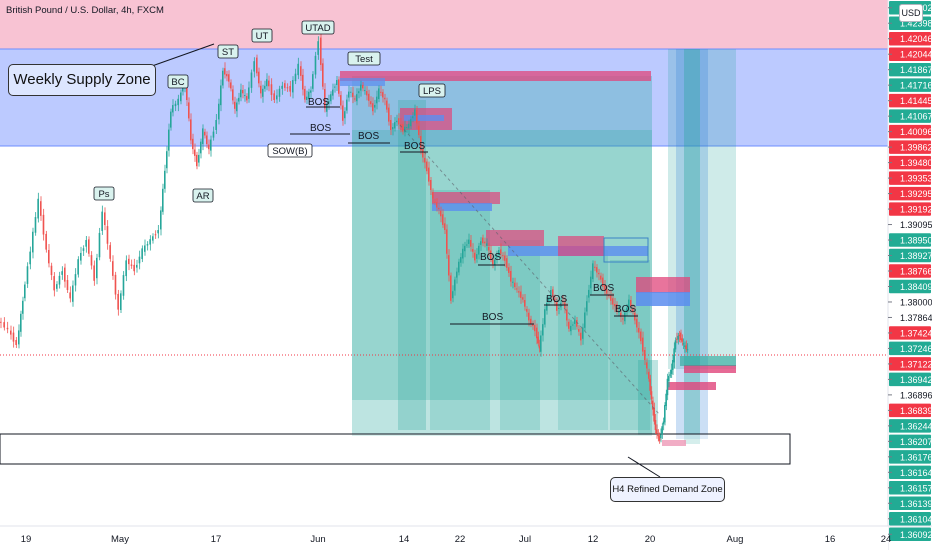  Describe the element at coordinates (368, 136) in the screenshot. I see `bos-label-3: BOS` at that location.